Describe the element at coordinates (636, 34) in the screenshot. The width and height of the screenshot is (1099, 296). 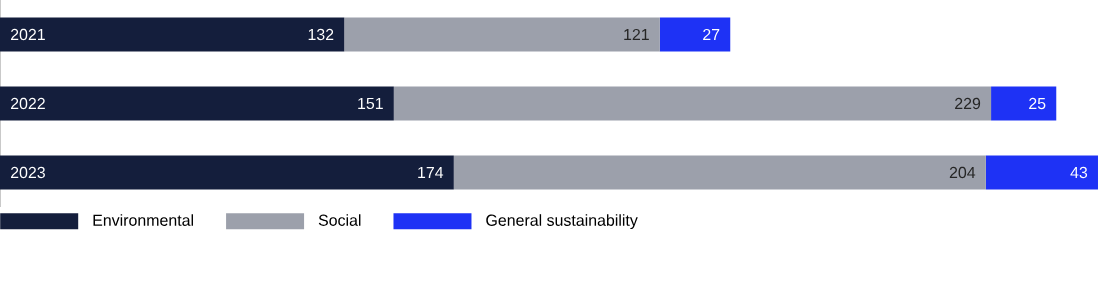
I see `data-label: 121` at that location.